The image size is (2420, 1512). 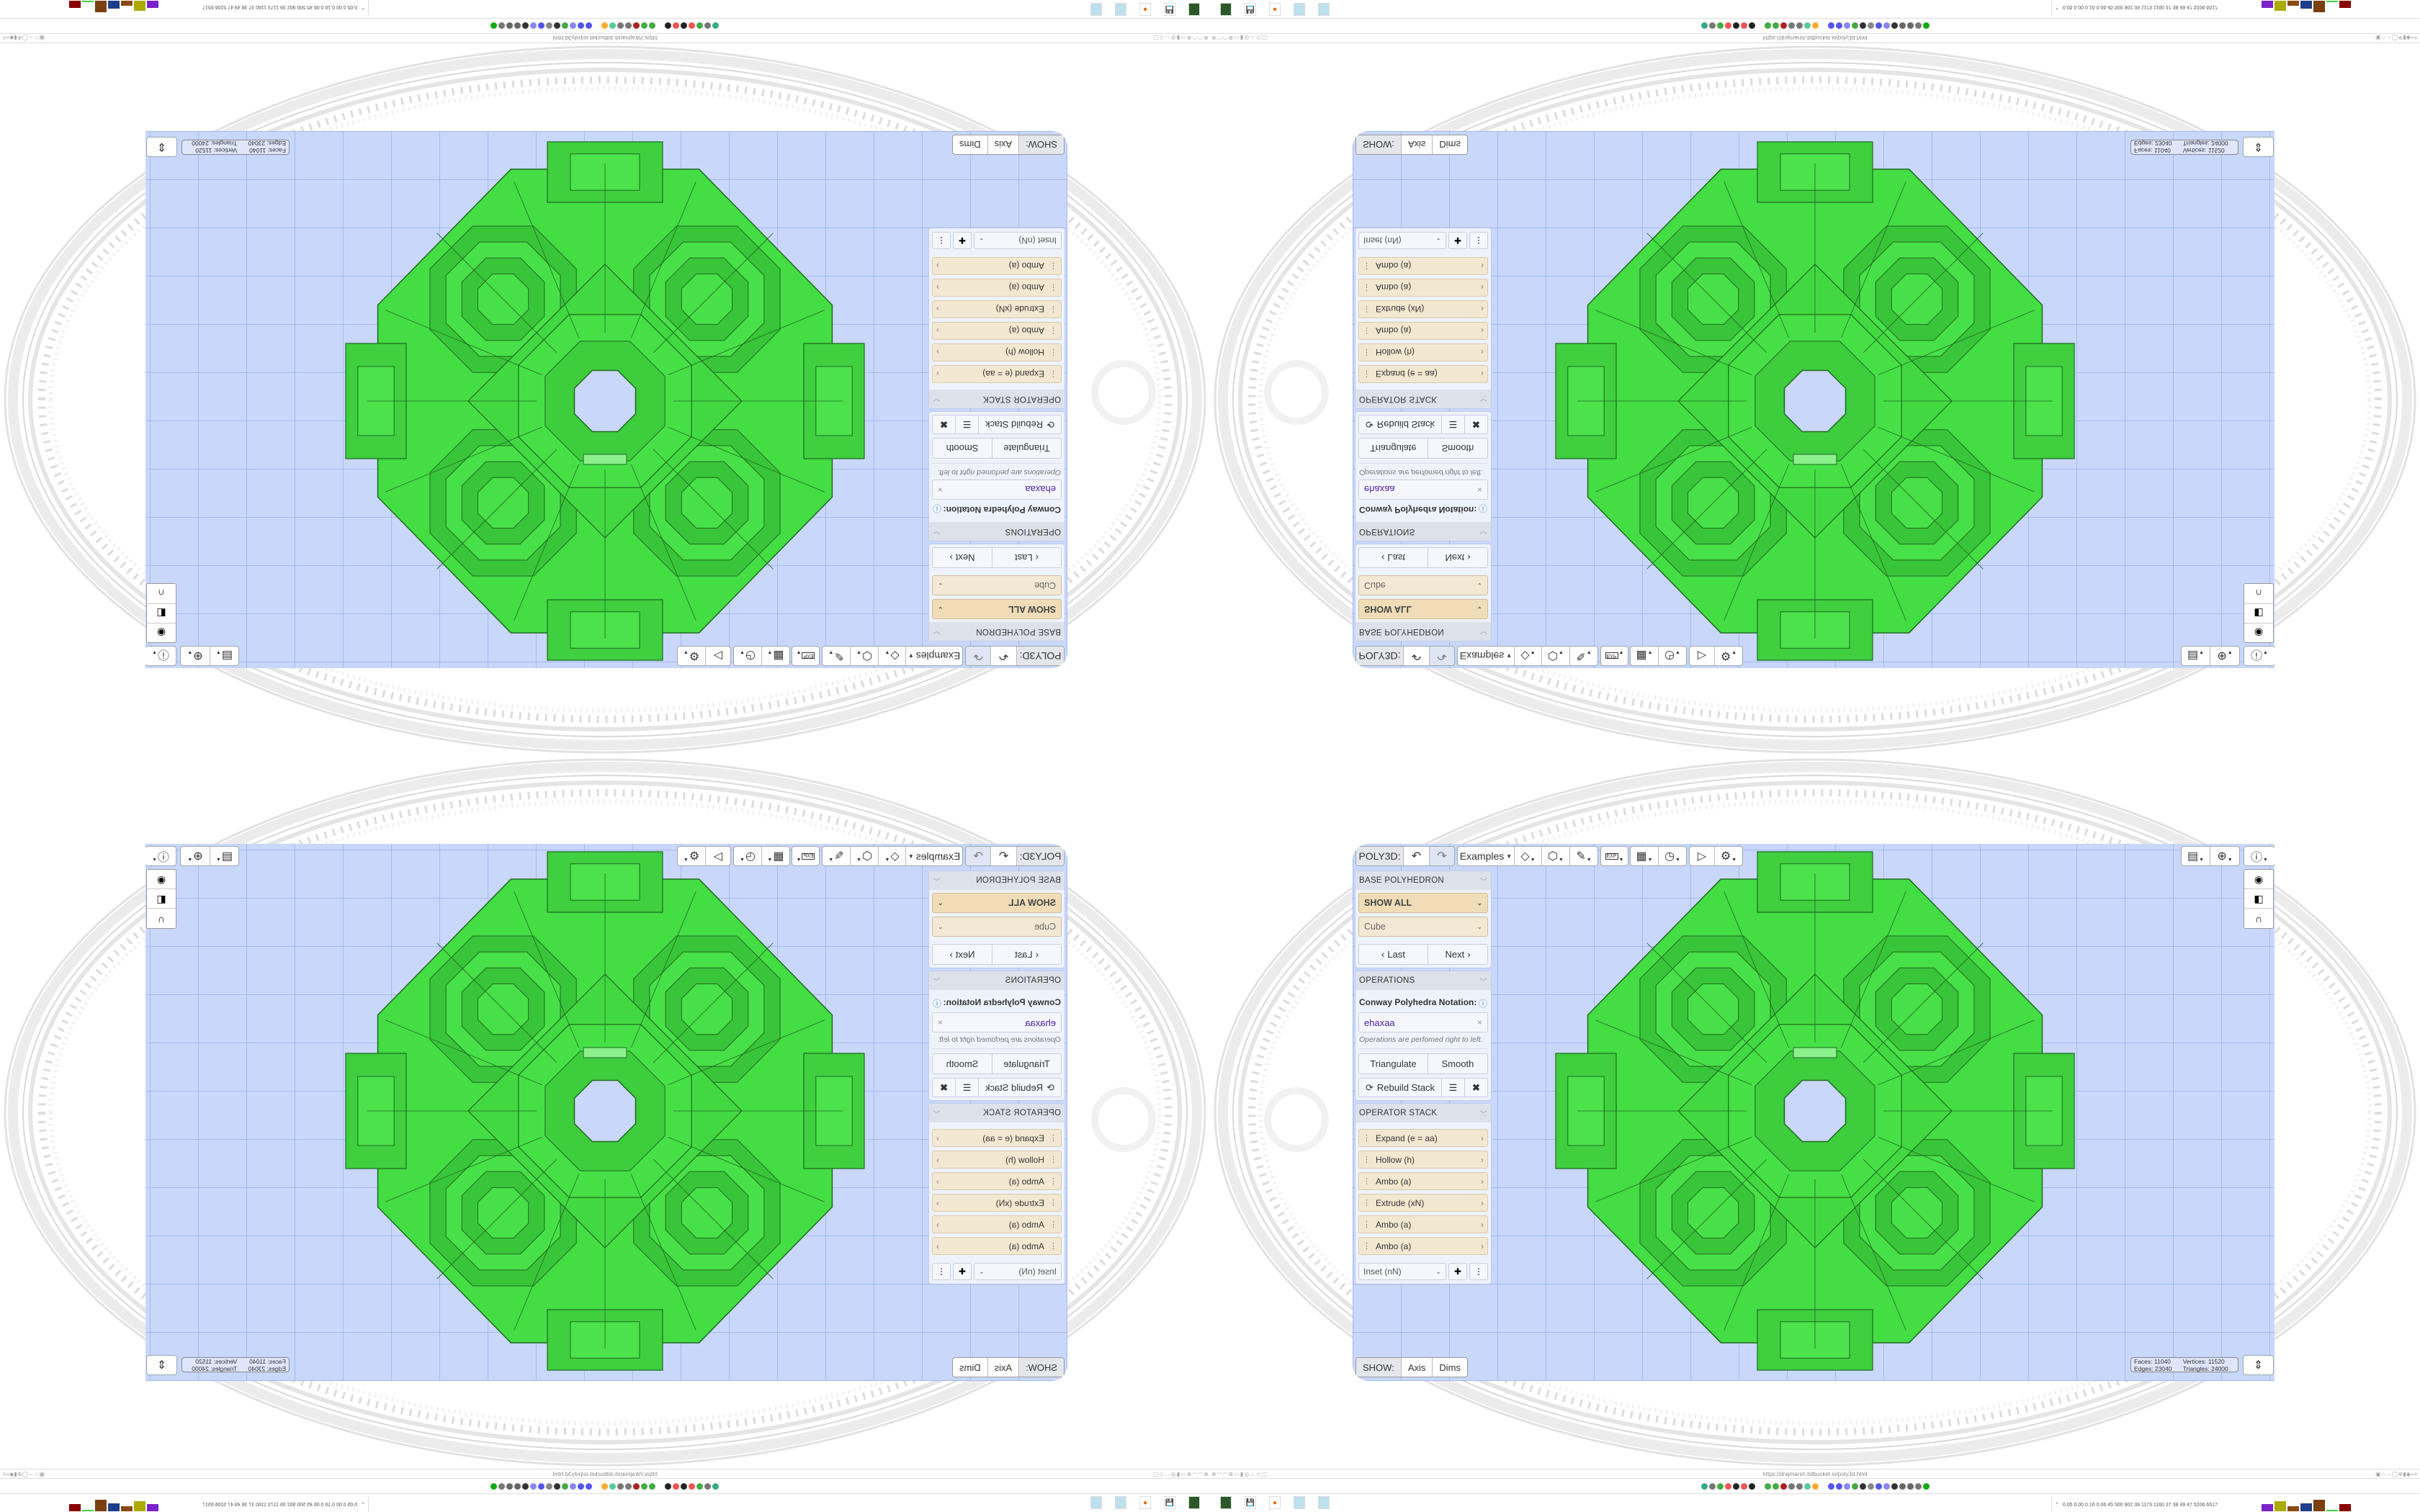 I want to click on group-select: SHOW ALL ⌄, so click(x=997, y=903).